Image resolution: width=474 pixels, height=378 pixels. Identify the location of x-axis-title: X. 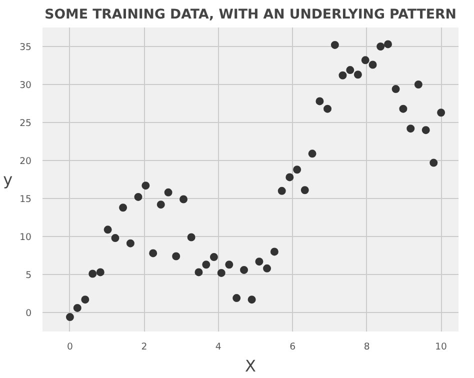
(250, 366).